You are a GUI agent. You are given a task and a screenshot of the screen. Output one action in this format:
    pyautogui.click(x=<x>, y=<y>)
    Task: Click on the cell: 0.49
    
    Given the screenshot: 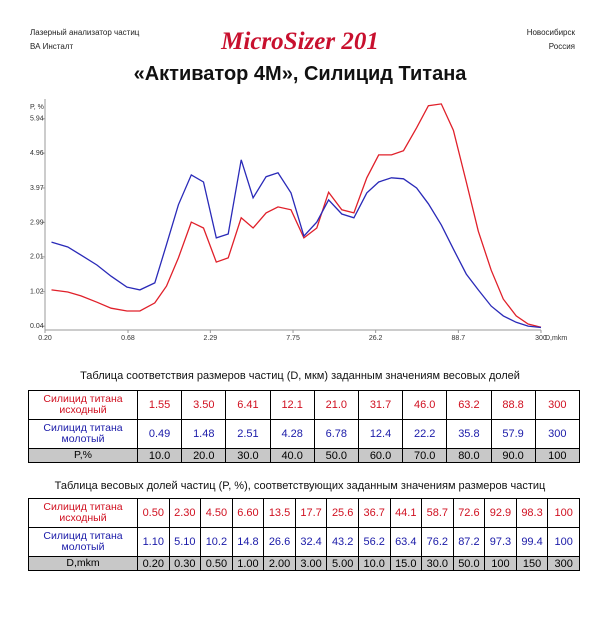 What is the action you would take?
    pyautogui.click(x=159, y=434)
    